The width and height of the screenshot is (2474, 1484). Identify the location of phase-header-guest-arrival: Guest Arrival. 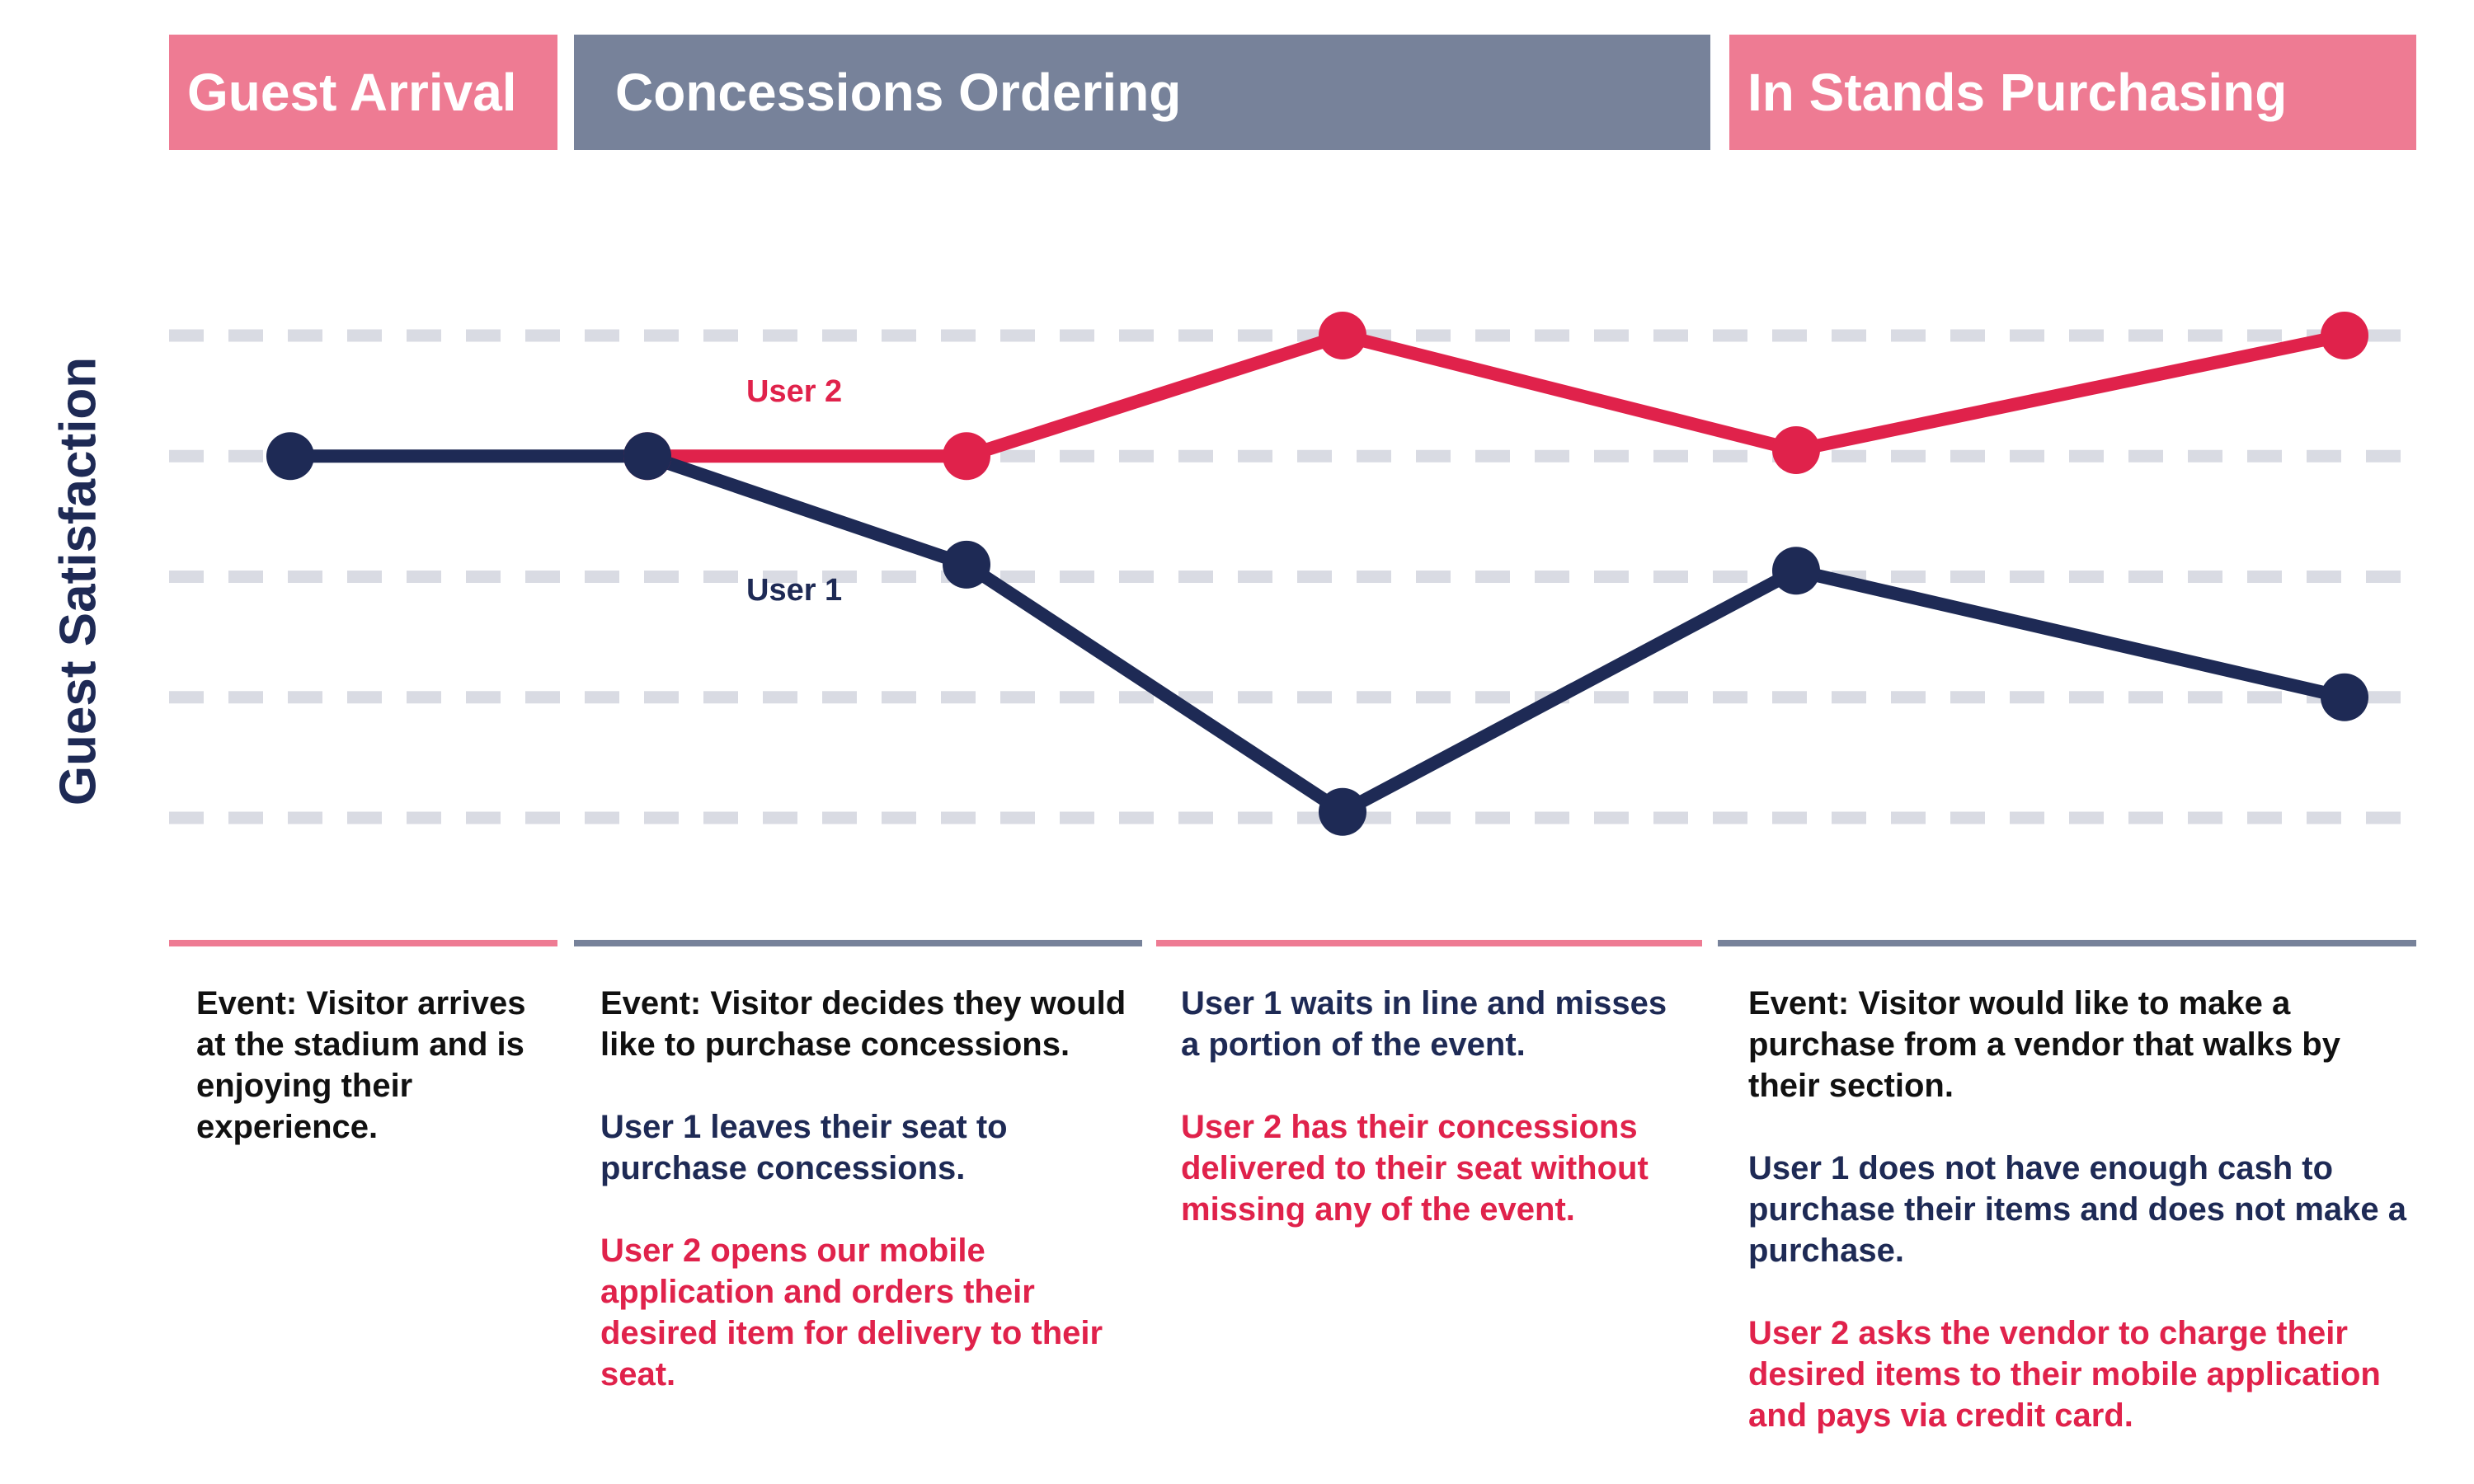
(363, 92).